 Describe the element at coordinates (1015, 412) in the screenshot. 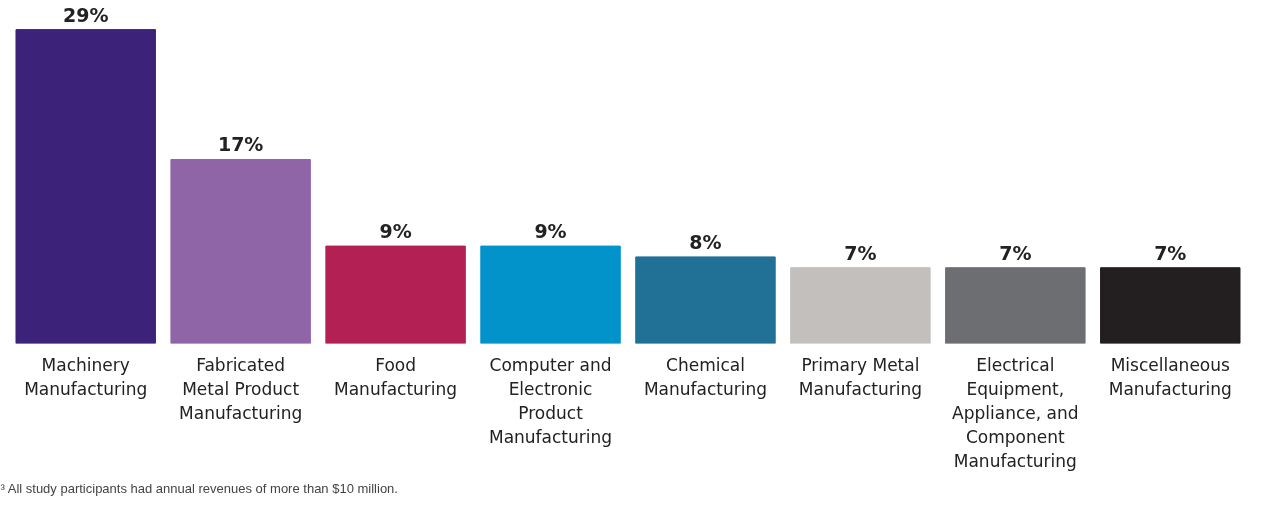

I see `x-tick-label: Electrical Equipment, Appliance, and Component Manufacturing` at that location.